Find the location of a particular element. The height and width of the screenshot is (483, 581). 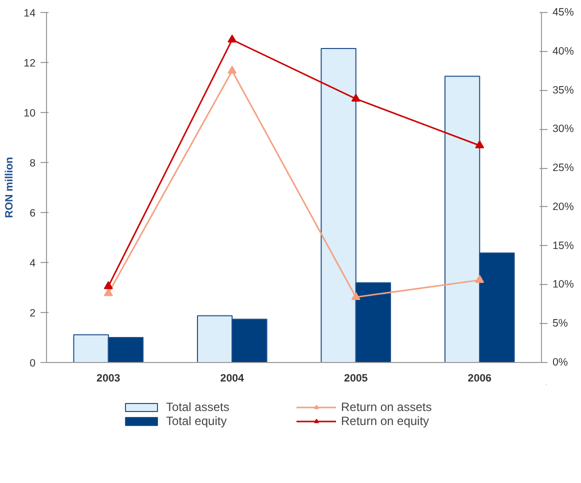

x-tick-label: 2003 is located at coordinates (108, 378).